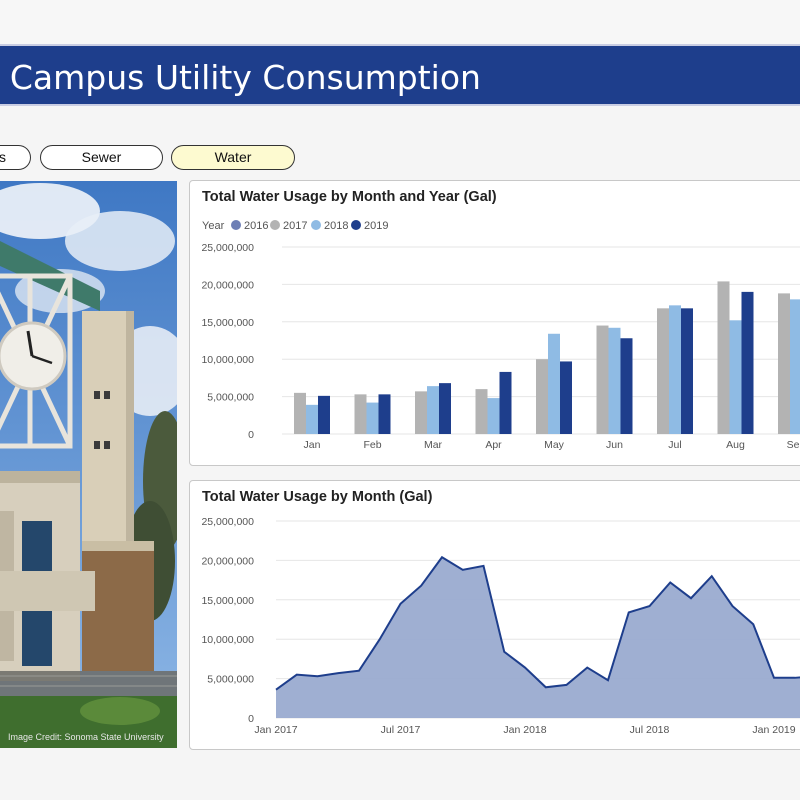  What do you see at coordinates (614, 445) in the screenshot?
I see `x-tick-label: Jun` at bounding box center [614, 445].